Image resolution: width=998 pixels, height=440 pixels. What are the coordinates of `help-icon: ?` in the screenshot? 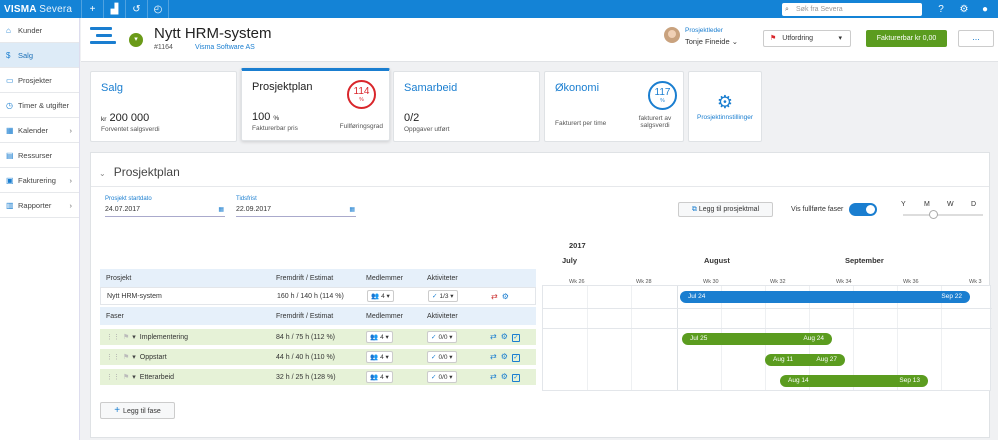 It's located at (941, 9).